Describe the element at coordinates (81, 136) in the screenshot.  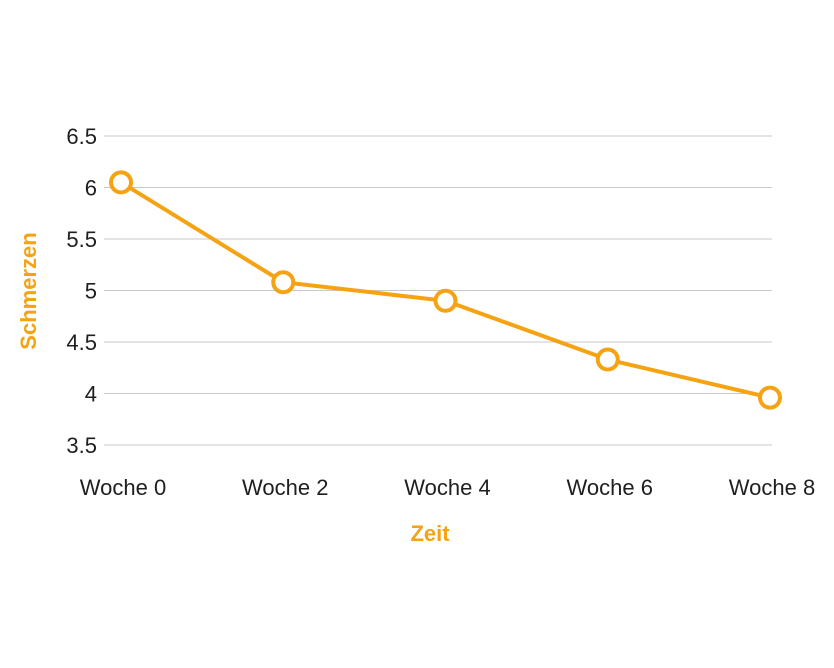
I see `y-tick-label: 6.5` at that location.